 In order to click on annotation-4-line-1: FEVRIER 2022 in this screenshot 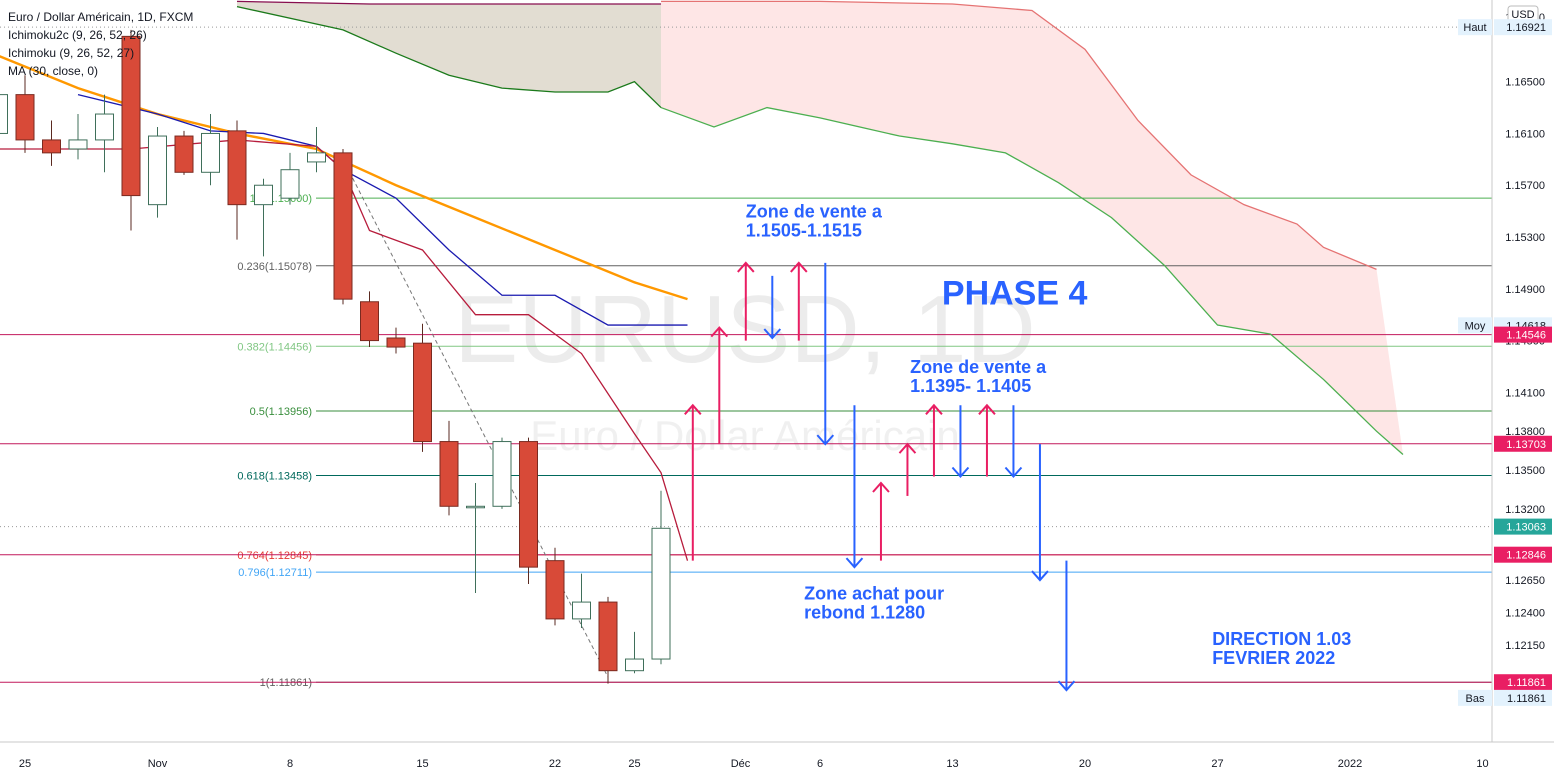, I will do `click(1273, 658)`.